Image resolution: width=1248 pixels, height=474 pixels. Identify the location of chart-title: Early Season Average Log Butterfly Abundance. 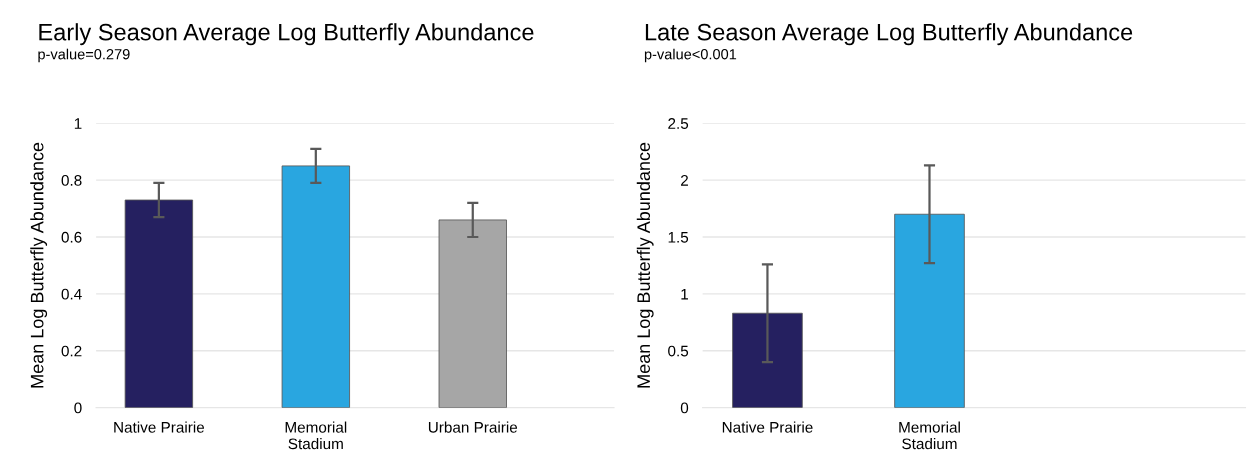
(286, 34).